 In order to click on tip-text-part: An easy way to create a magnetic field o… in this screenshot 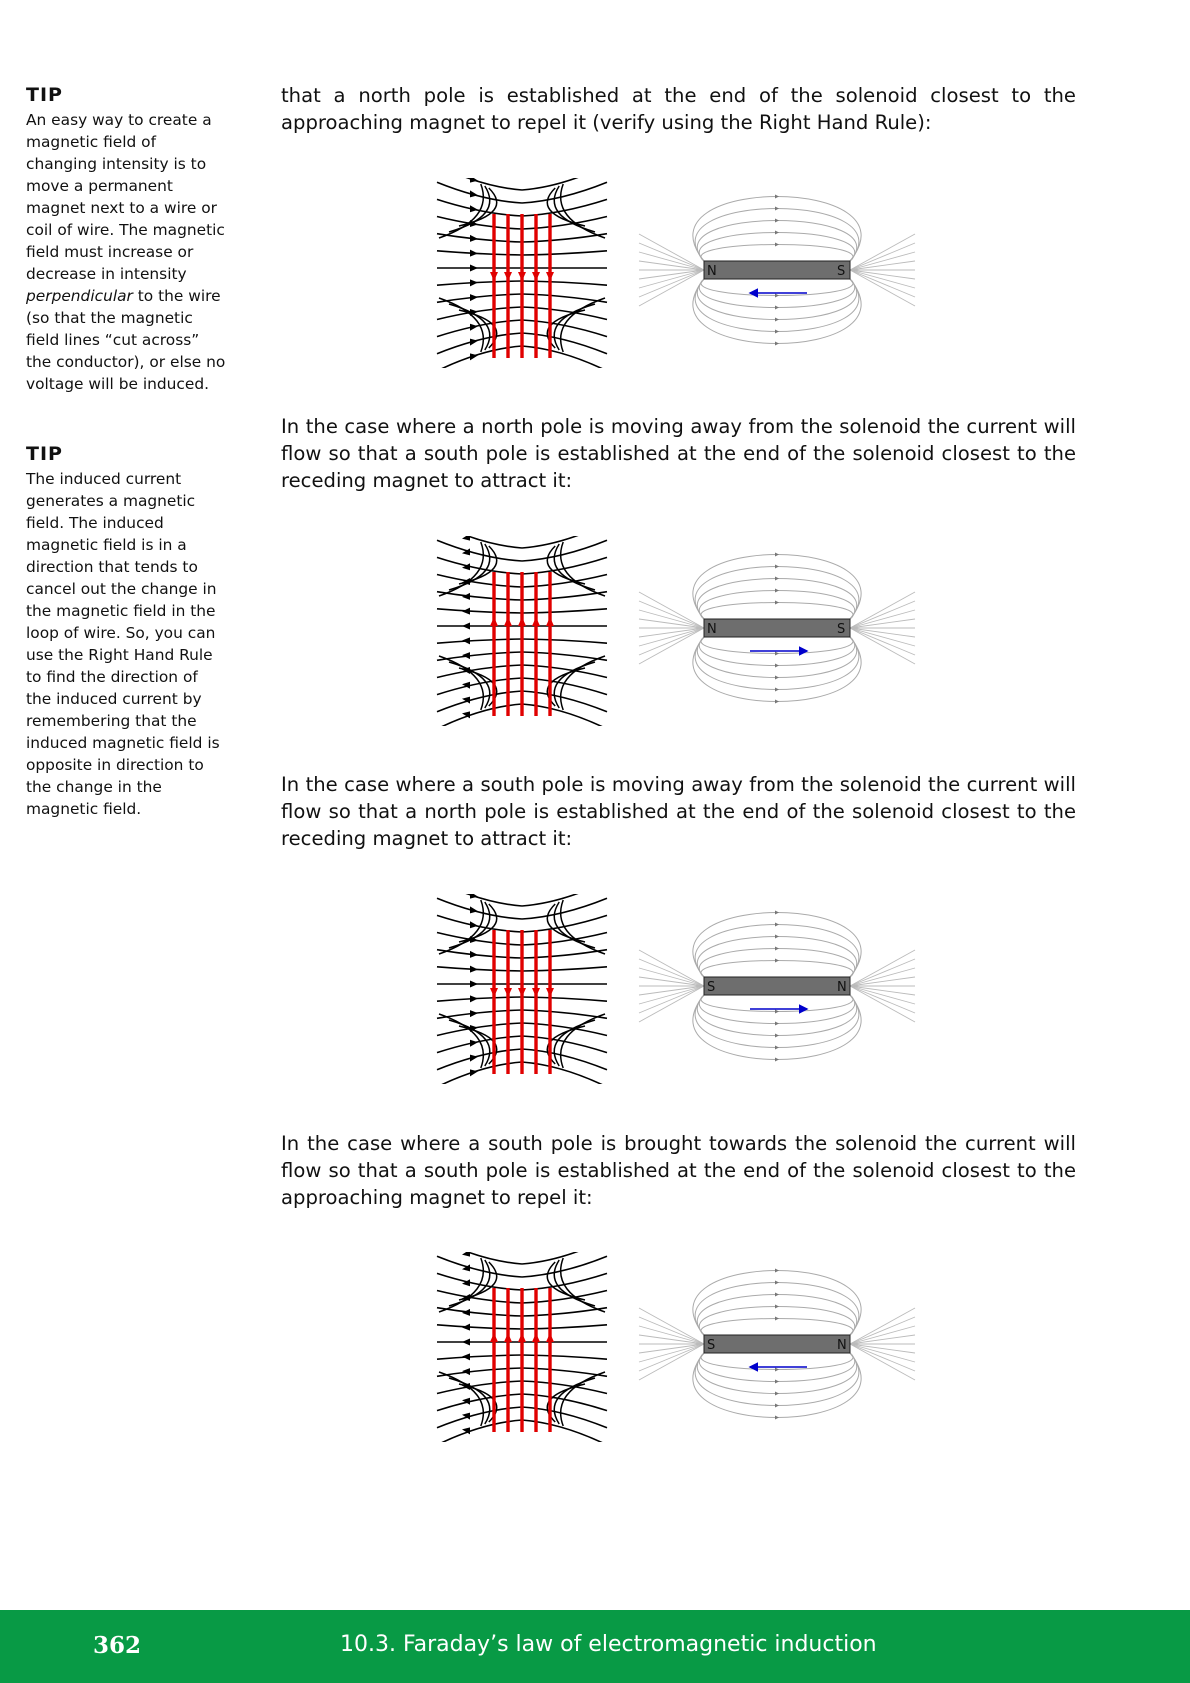, I will do `click(125, 197)`.